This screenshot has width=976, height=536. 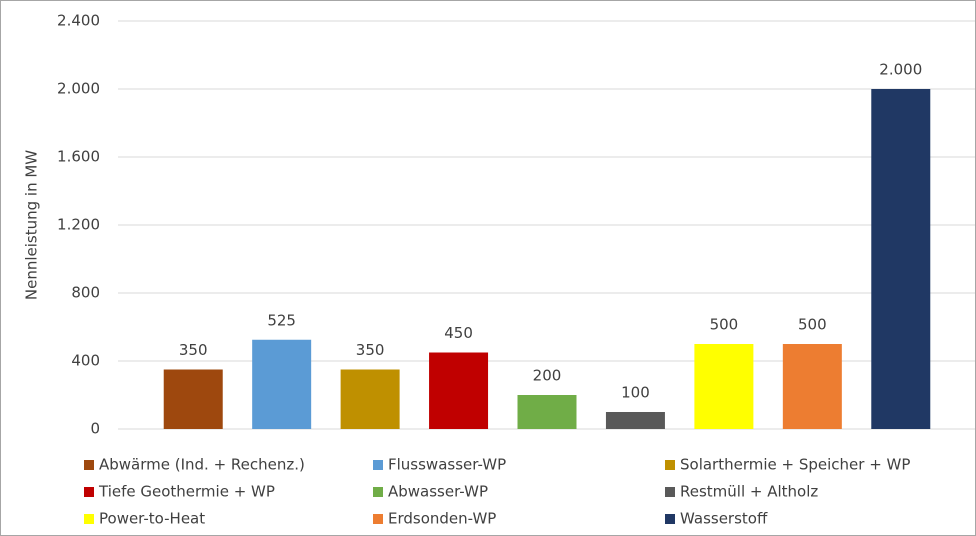 I want to click on legend-label: Abwasser-WP, so click(x=438, y=492).